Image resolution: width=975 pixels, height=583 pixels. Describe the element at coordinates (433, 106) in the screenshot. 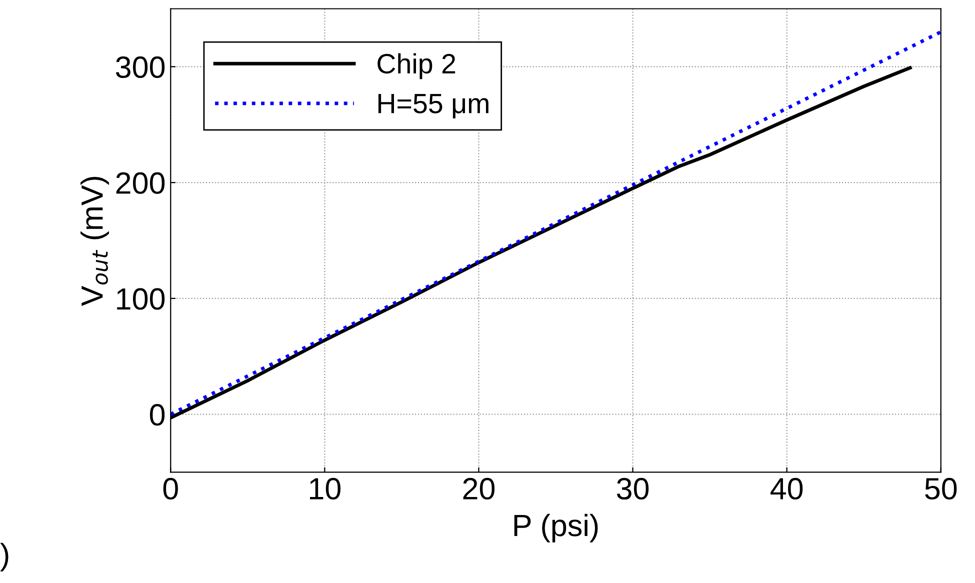

I see `legend-label: H=55 μm` at that location.